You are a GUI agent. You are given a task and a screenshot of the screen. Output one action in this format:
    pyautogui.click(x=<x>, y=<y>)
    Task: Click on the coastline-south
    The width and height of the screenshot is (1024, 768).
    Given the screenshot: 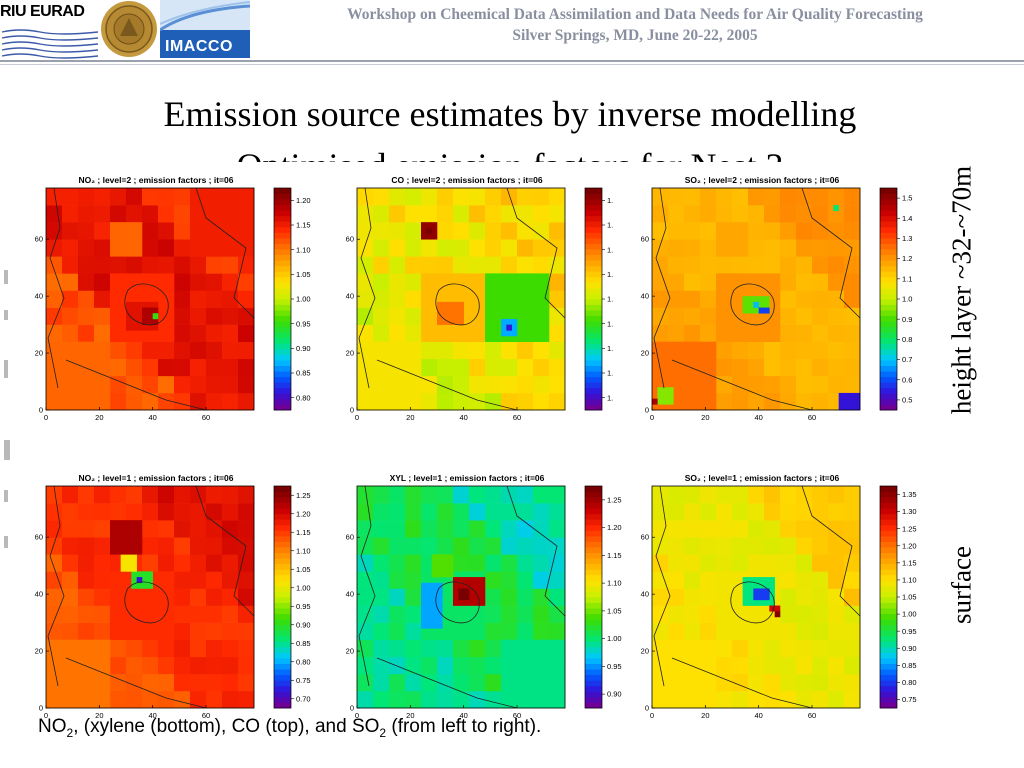 What is the action you would take?
    pyautogui.click(x=447, y=683)
    